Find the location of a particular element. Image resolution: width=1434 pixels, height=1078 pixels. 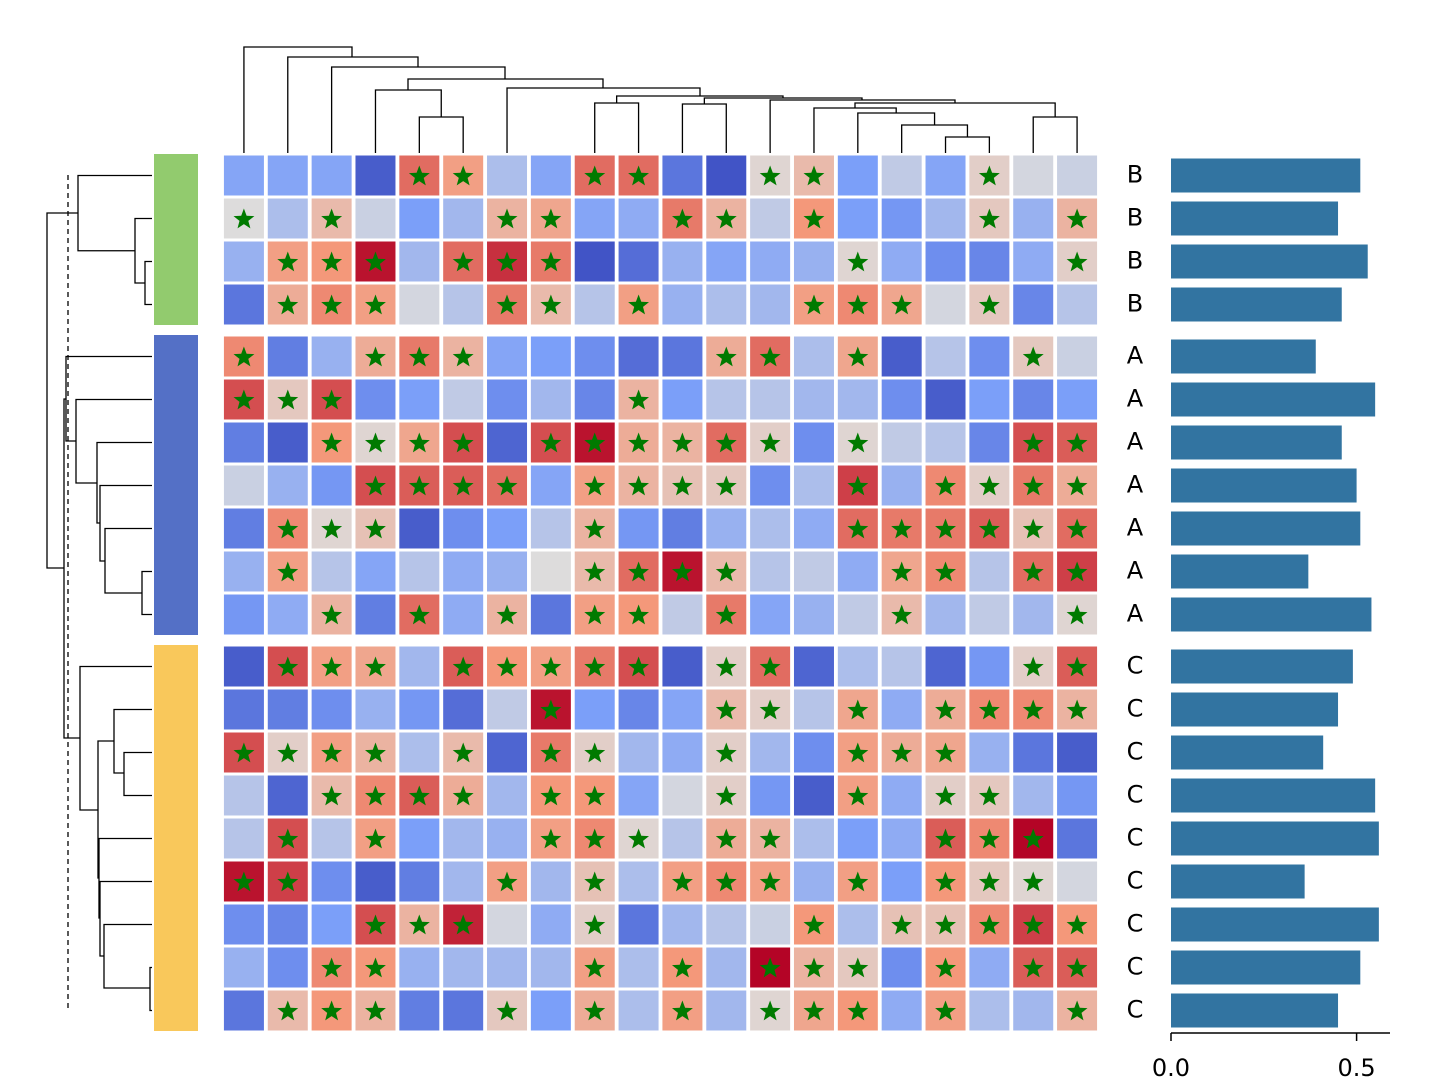

row-label: B is located at coordinates (1135, 175).